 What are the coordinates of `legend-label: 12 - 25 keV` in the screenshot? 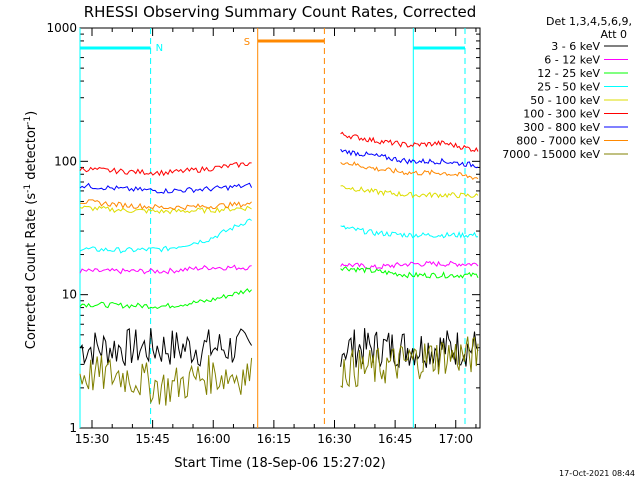 It's located at (568, 73).